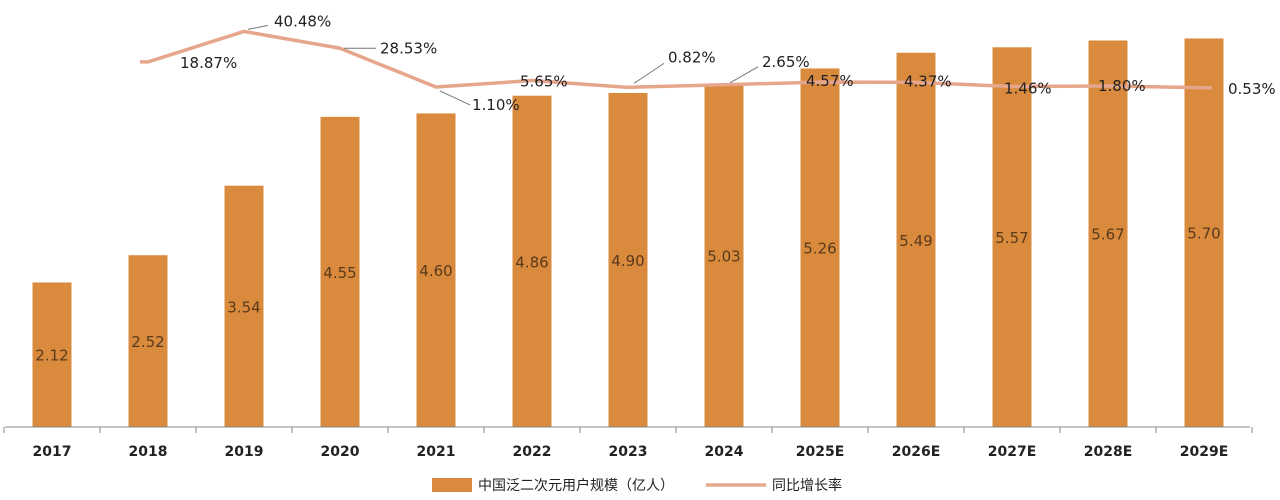 The image size is (1280, 500). What do you see at coordinates (544, 82) in the screenshot?
I see `rate-label-2022: 5.65%` at bounding box center [544, 82].